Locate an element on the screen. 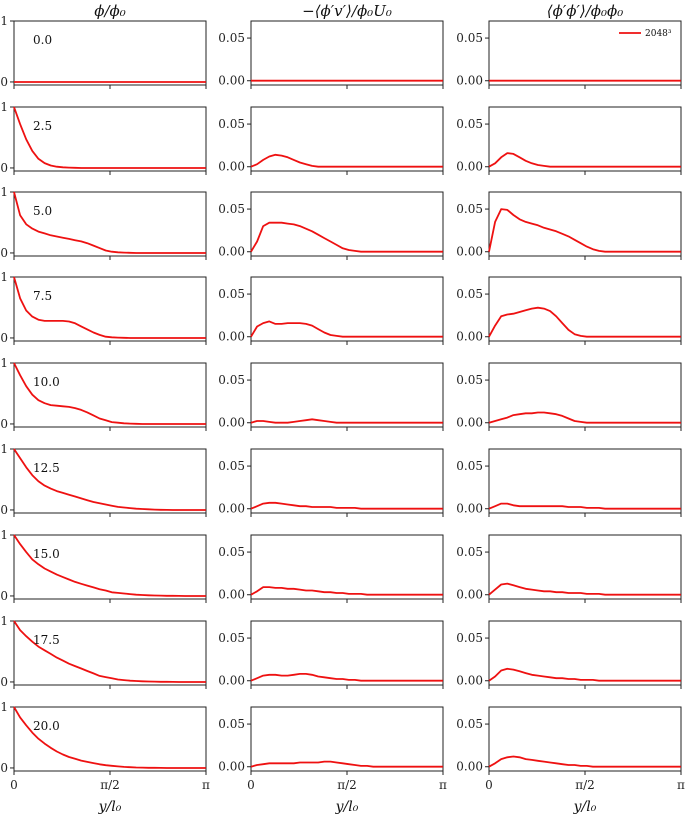 The image size is (685, 814). panel-r2-c2: 0.00 0.05 is located at coordinates (331, 140).